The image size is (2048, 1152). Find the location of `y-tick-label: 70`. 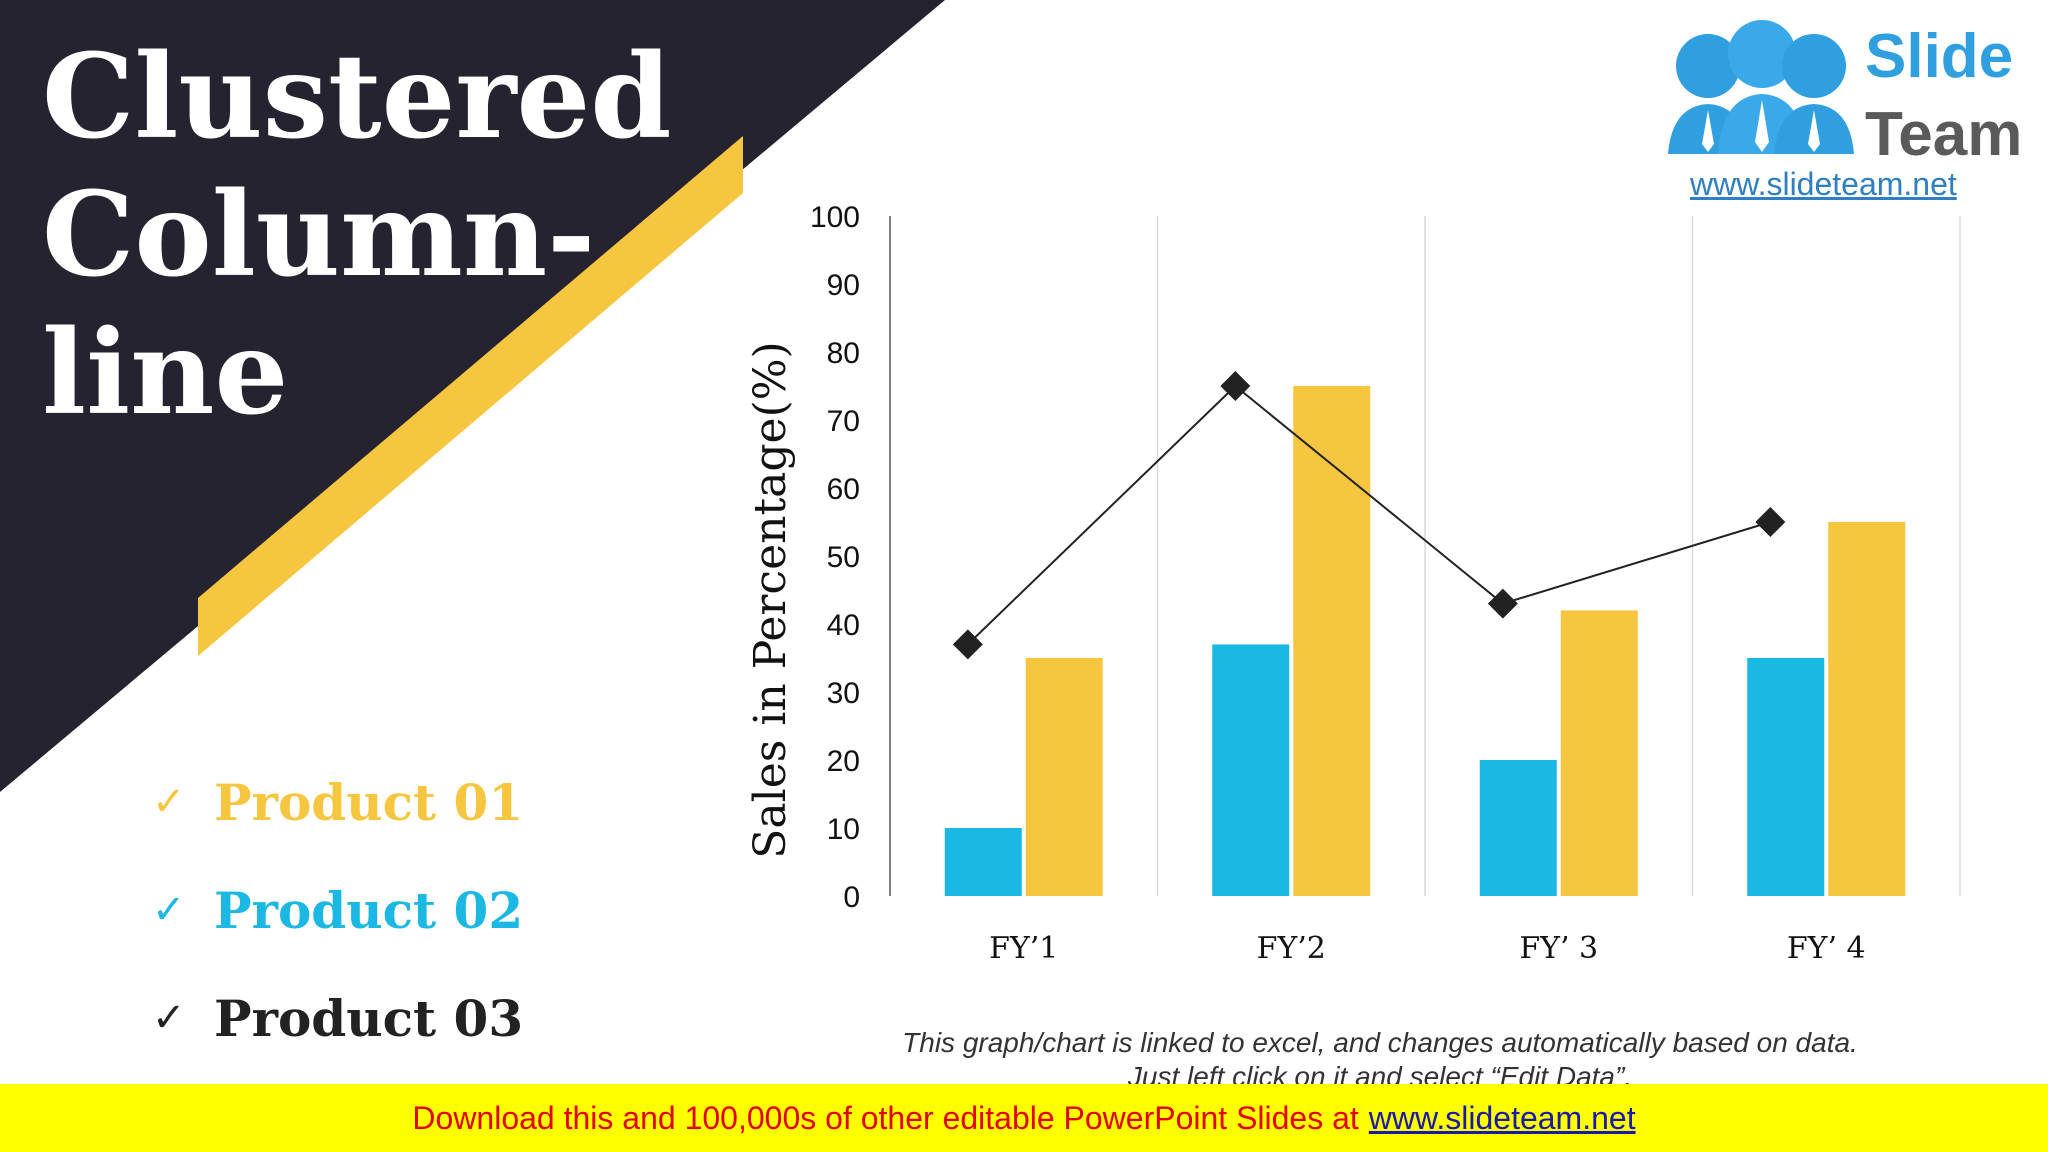

y-tick-label: 70 is located at coordinates (843, 421).